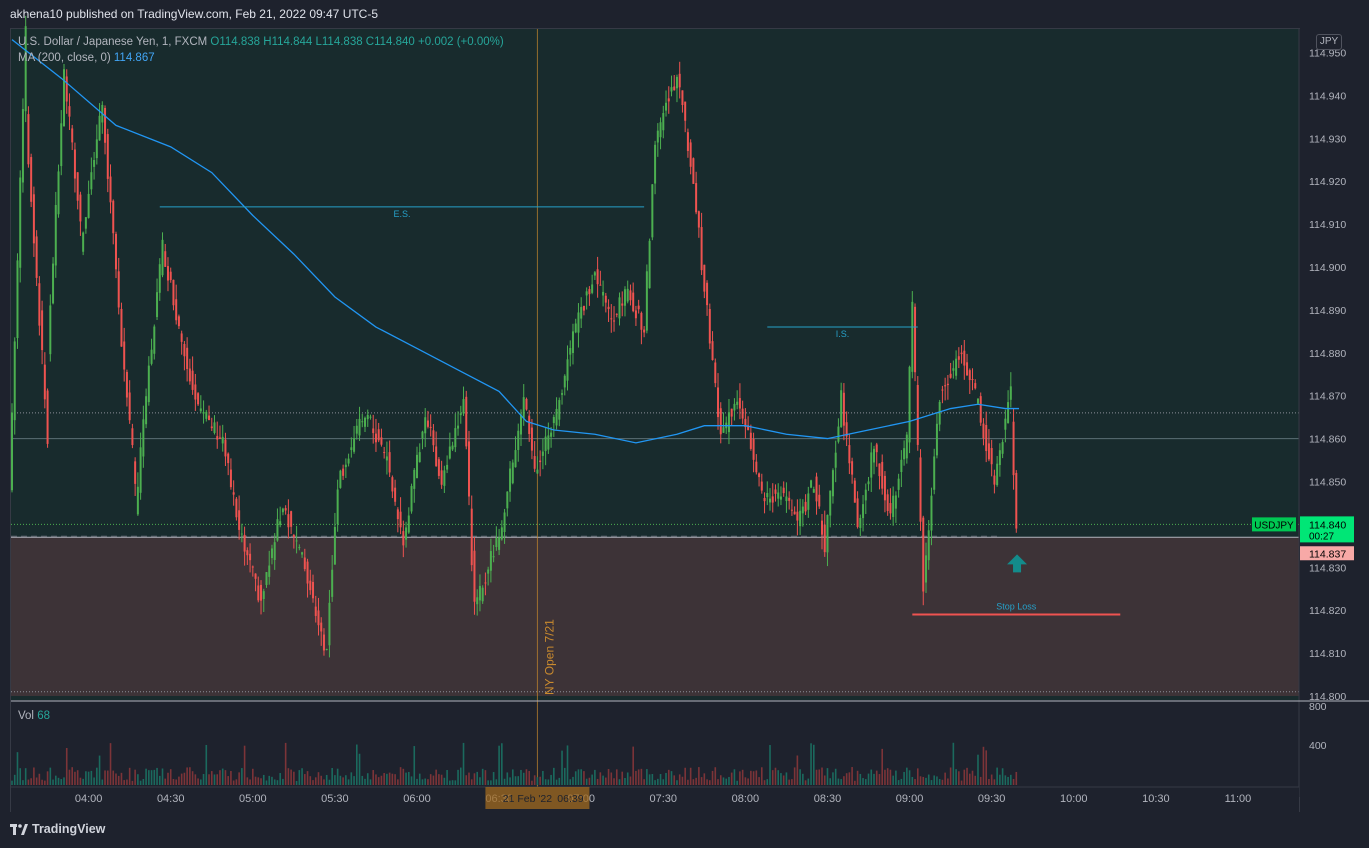  I want to click on ma-indicator-label: MA (200, close, 0), so click(64, 58).